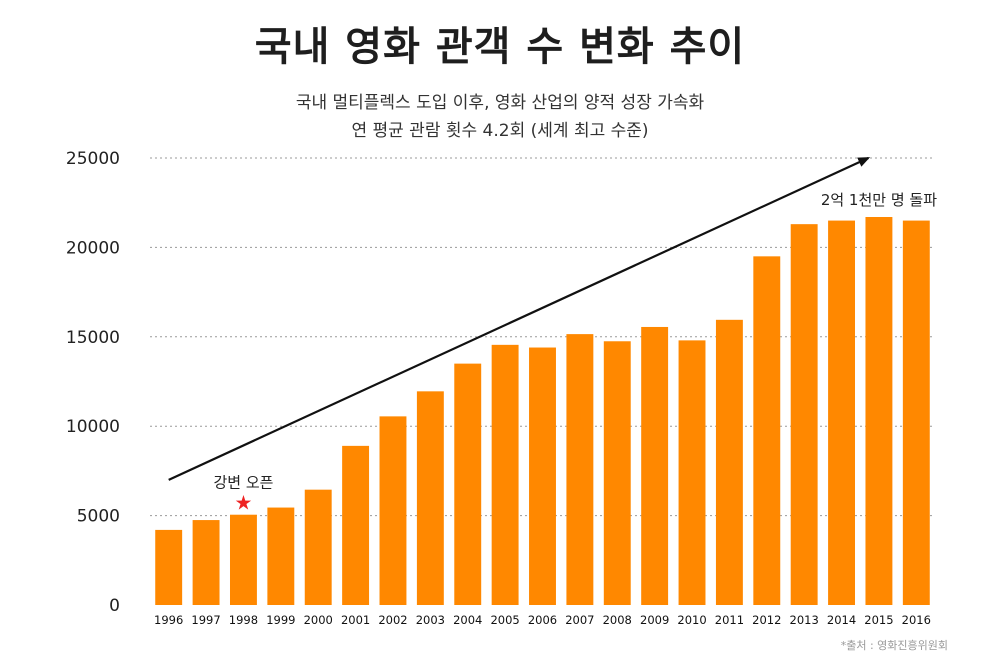 This screenshot has height=667, width=1000. Describe the element at coordinates (356, 525) in the screenshot. I see `bar-2001` at that location.